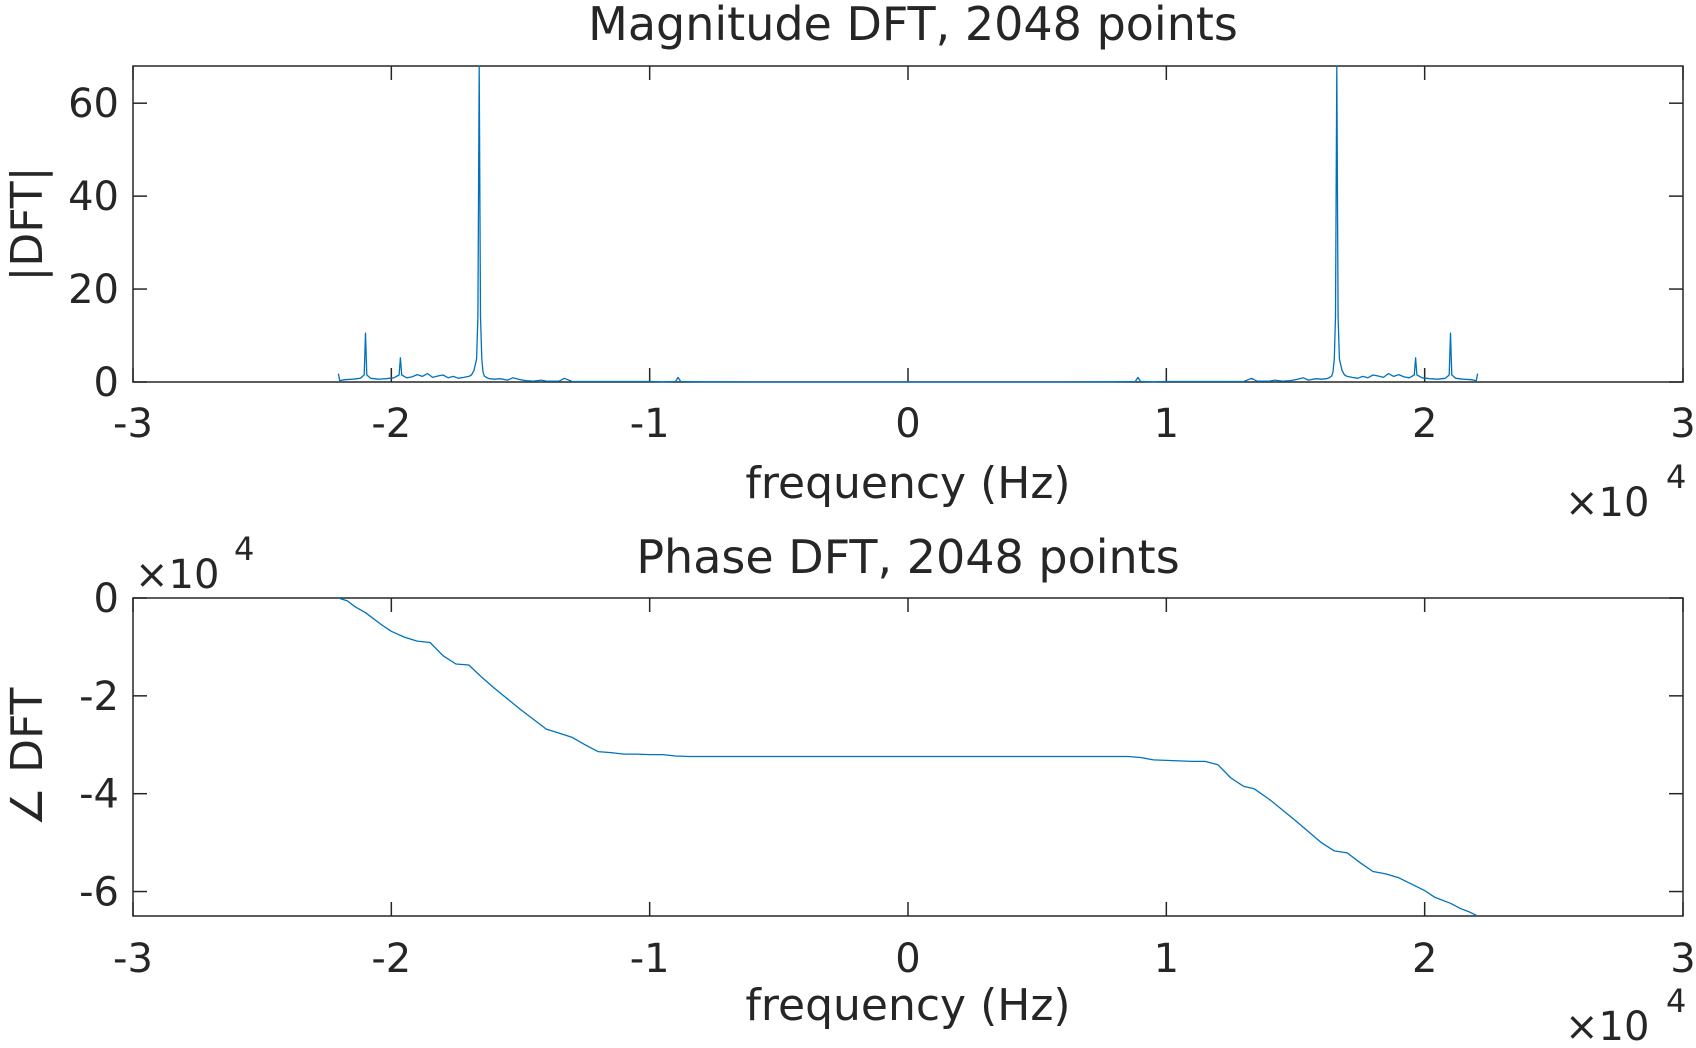 The image size is (1696, 1048). I want to click on phase-x-tick-label: 0, so click(907, 959).